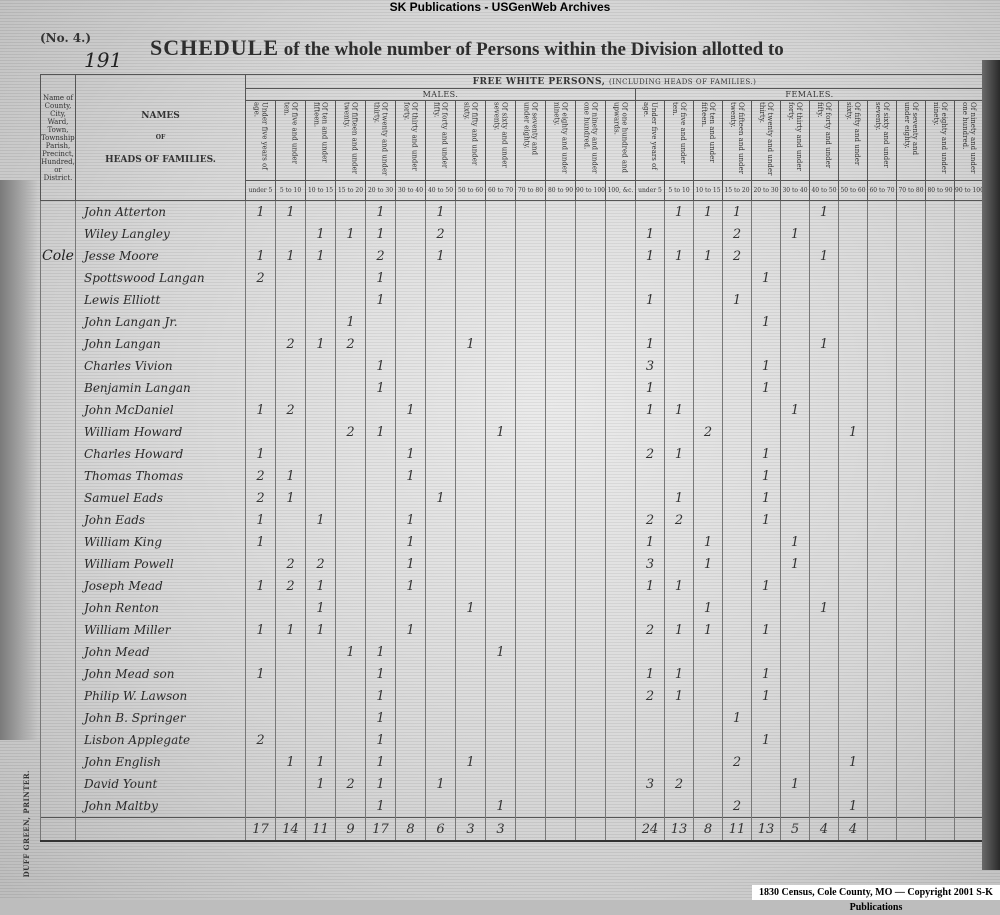 The height and width of the screenshot is (915, 1000). Describe the element at coordinates (991, 465) in the screenshot. I see `page-shadow` at that location.